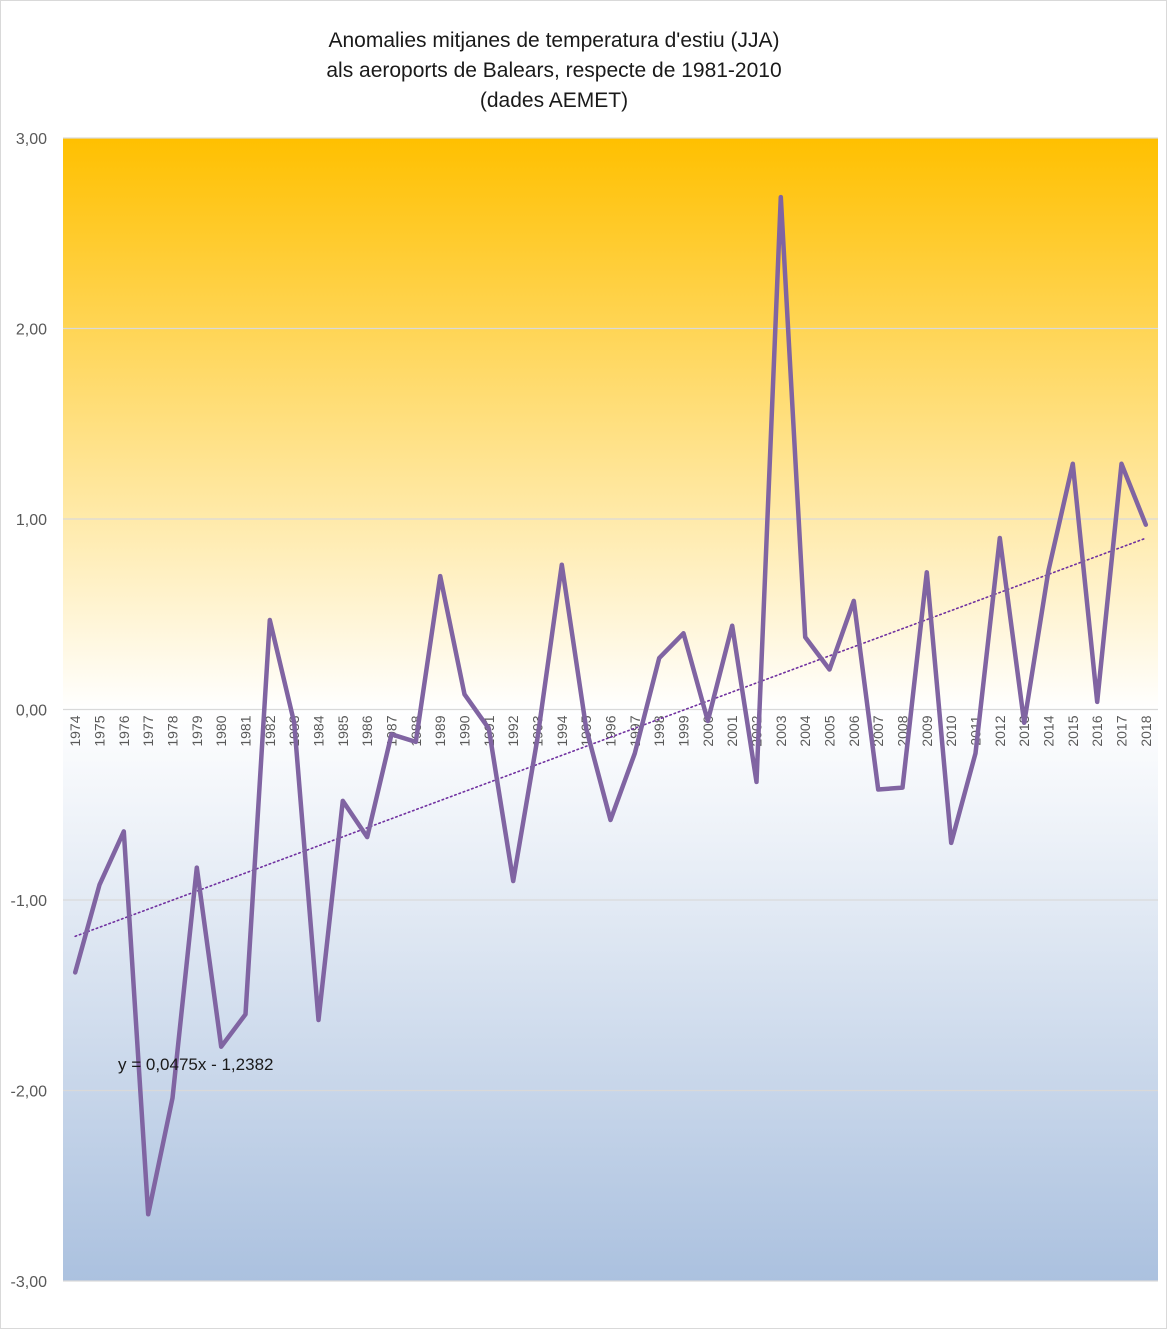 The image size is (1167, 1329). What do you see at coordinates (1024, 730) in the screenshot?
I see `x-tick-label: 2013` at bounding box center [1024, 730].